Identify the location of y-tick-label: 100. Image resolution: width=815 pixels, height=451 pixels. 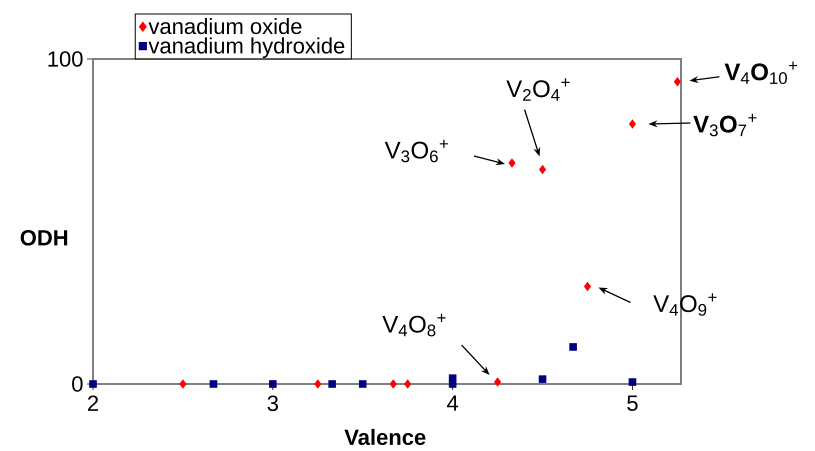
(65, 59).